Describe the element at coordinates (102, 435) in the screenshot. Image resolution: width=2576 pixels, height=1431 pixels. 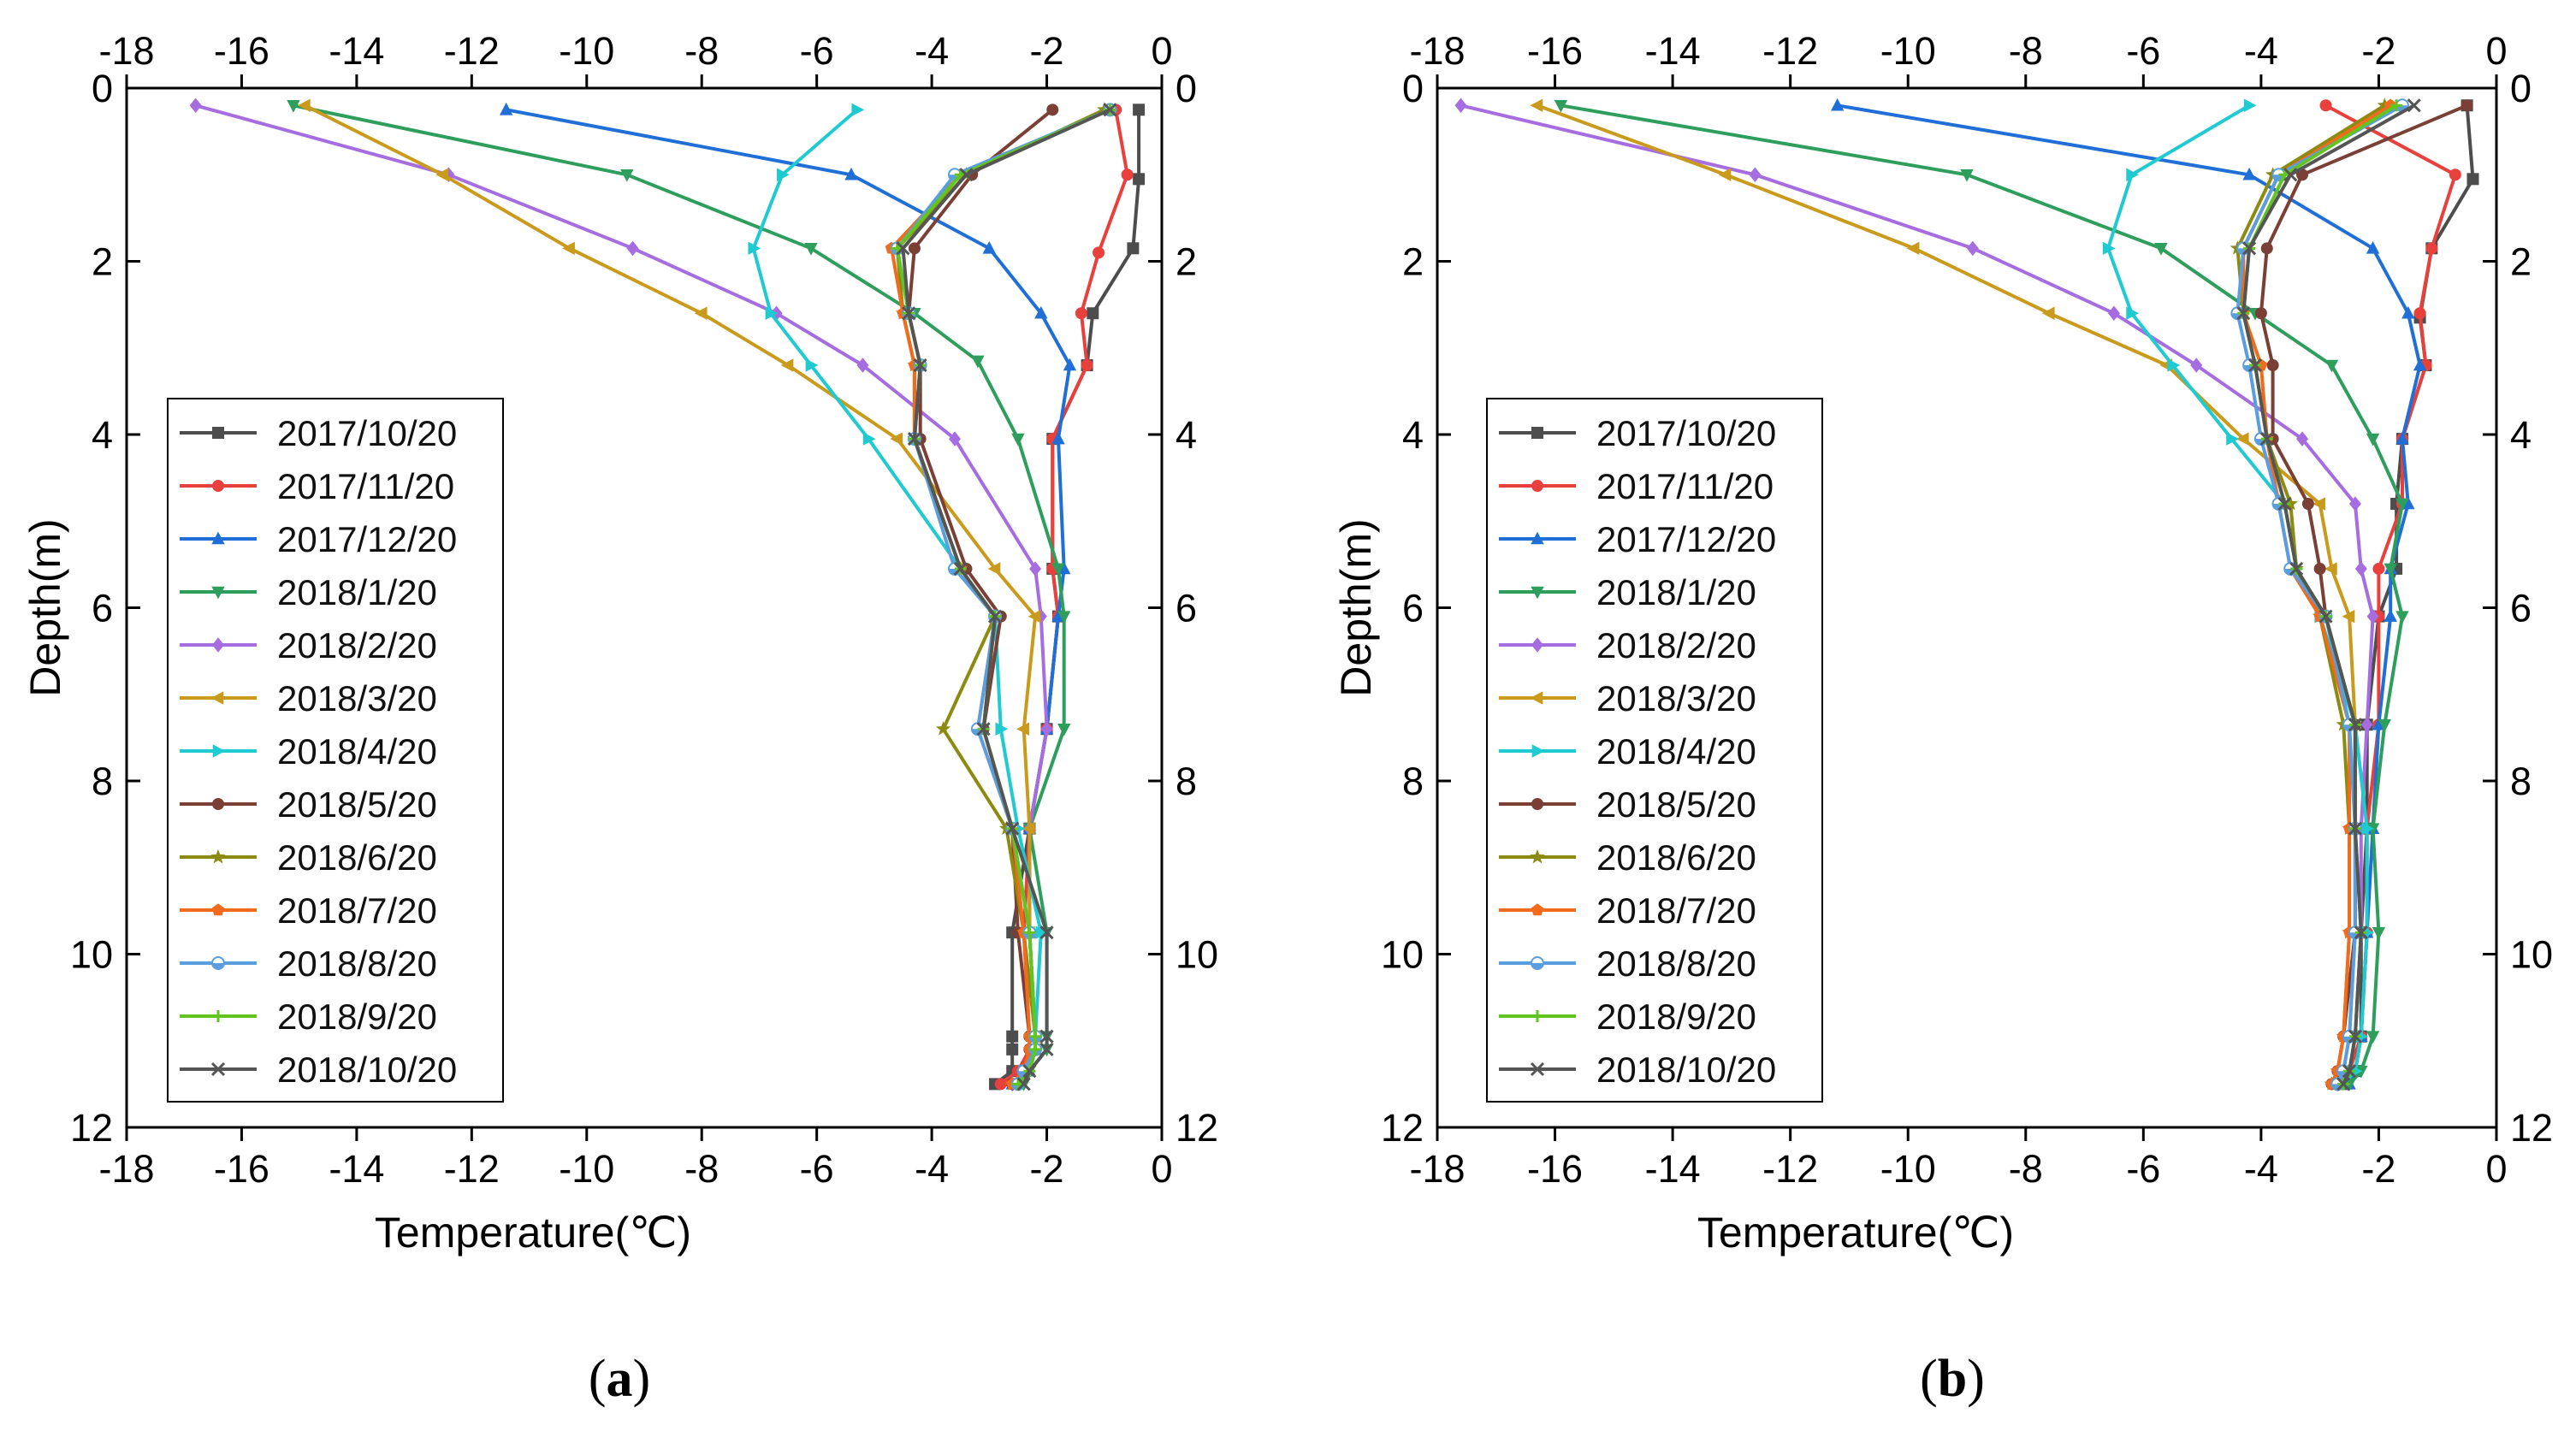
I see `y-tick-label-left: 4` at that location.